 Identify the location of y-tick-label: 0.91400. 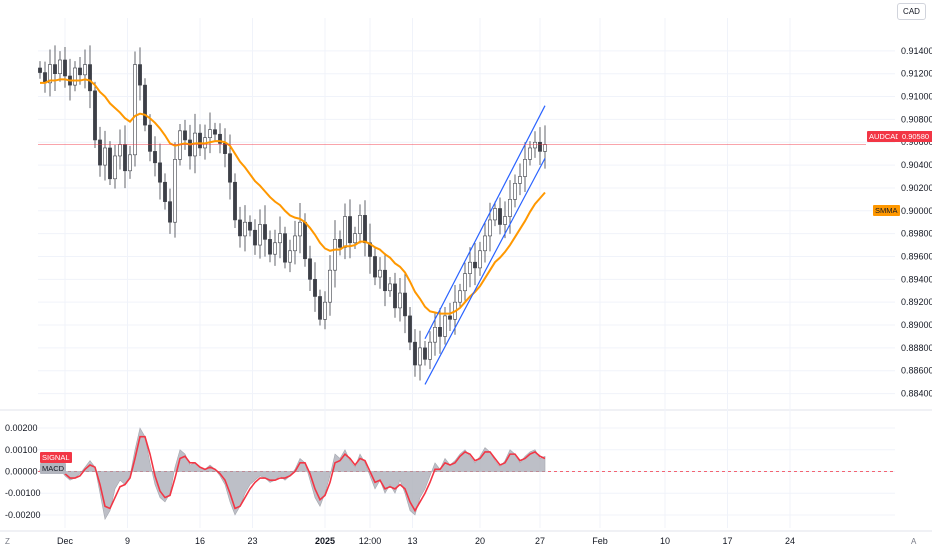
(916, 51).